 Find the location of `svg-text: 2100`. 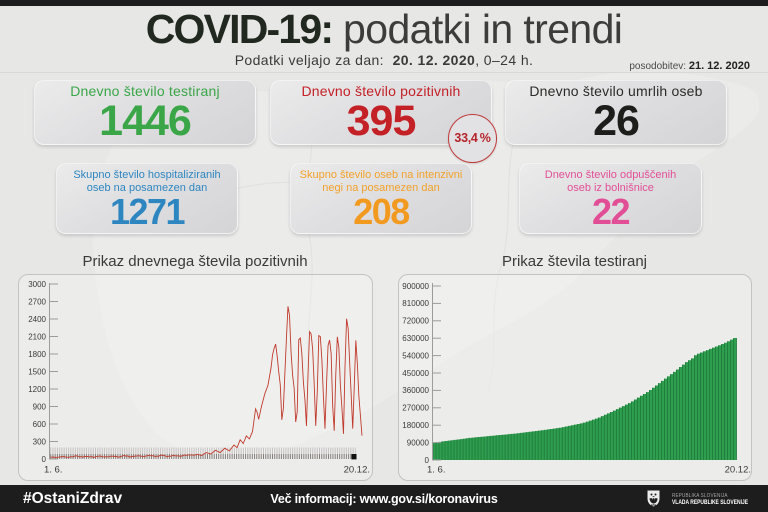

svg-text: 2100 is located at coordinates (37, 336).